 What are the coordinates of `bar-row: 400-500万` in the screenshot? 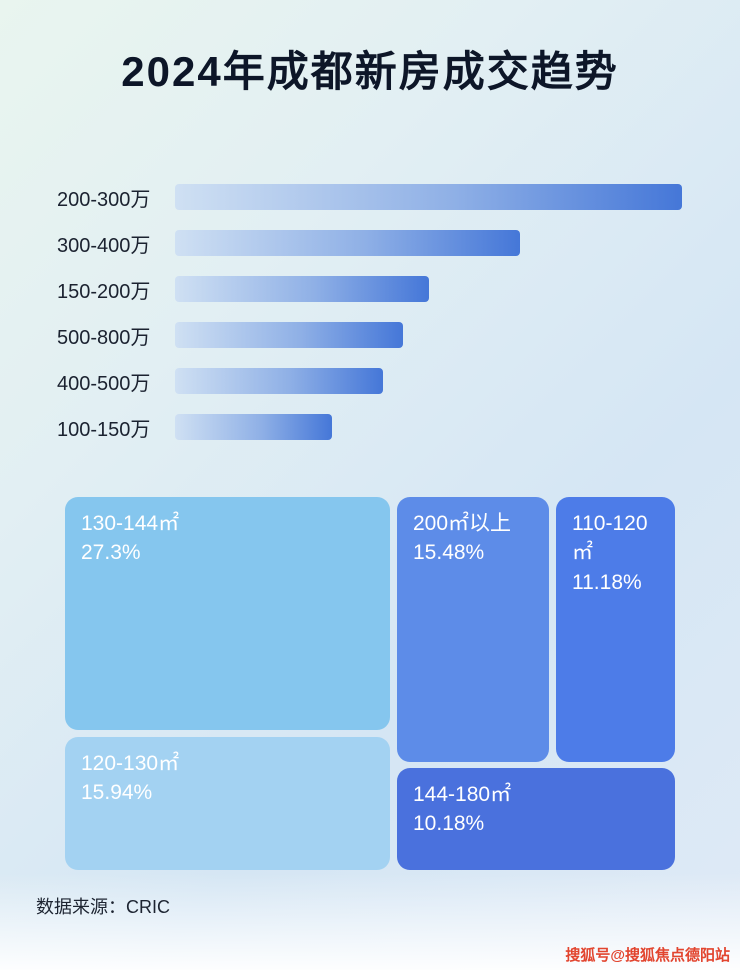 It's located at (369, 381).